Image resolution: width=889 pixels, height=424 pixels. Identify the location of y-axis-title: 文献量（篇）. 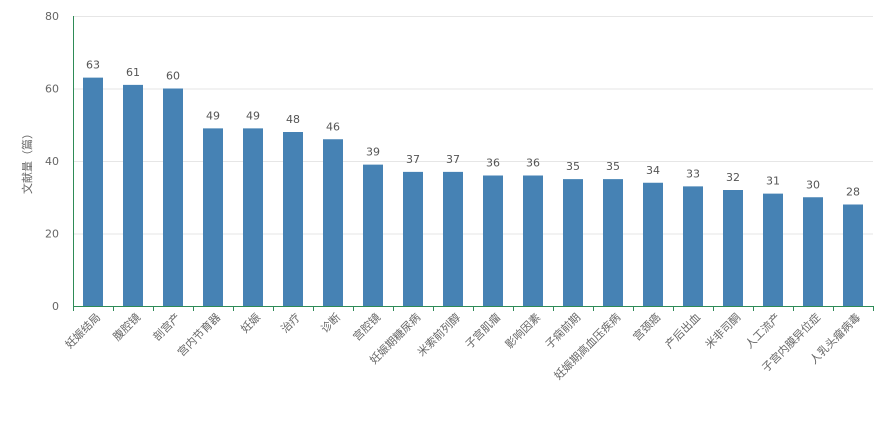
(27, 161).